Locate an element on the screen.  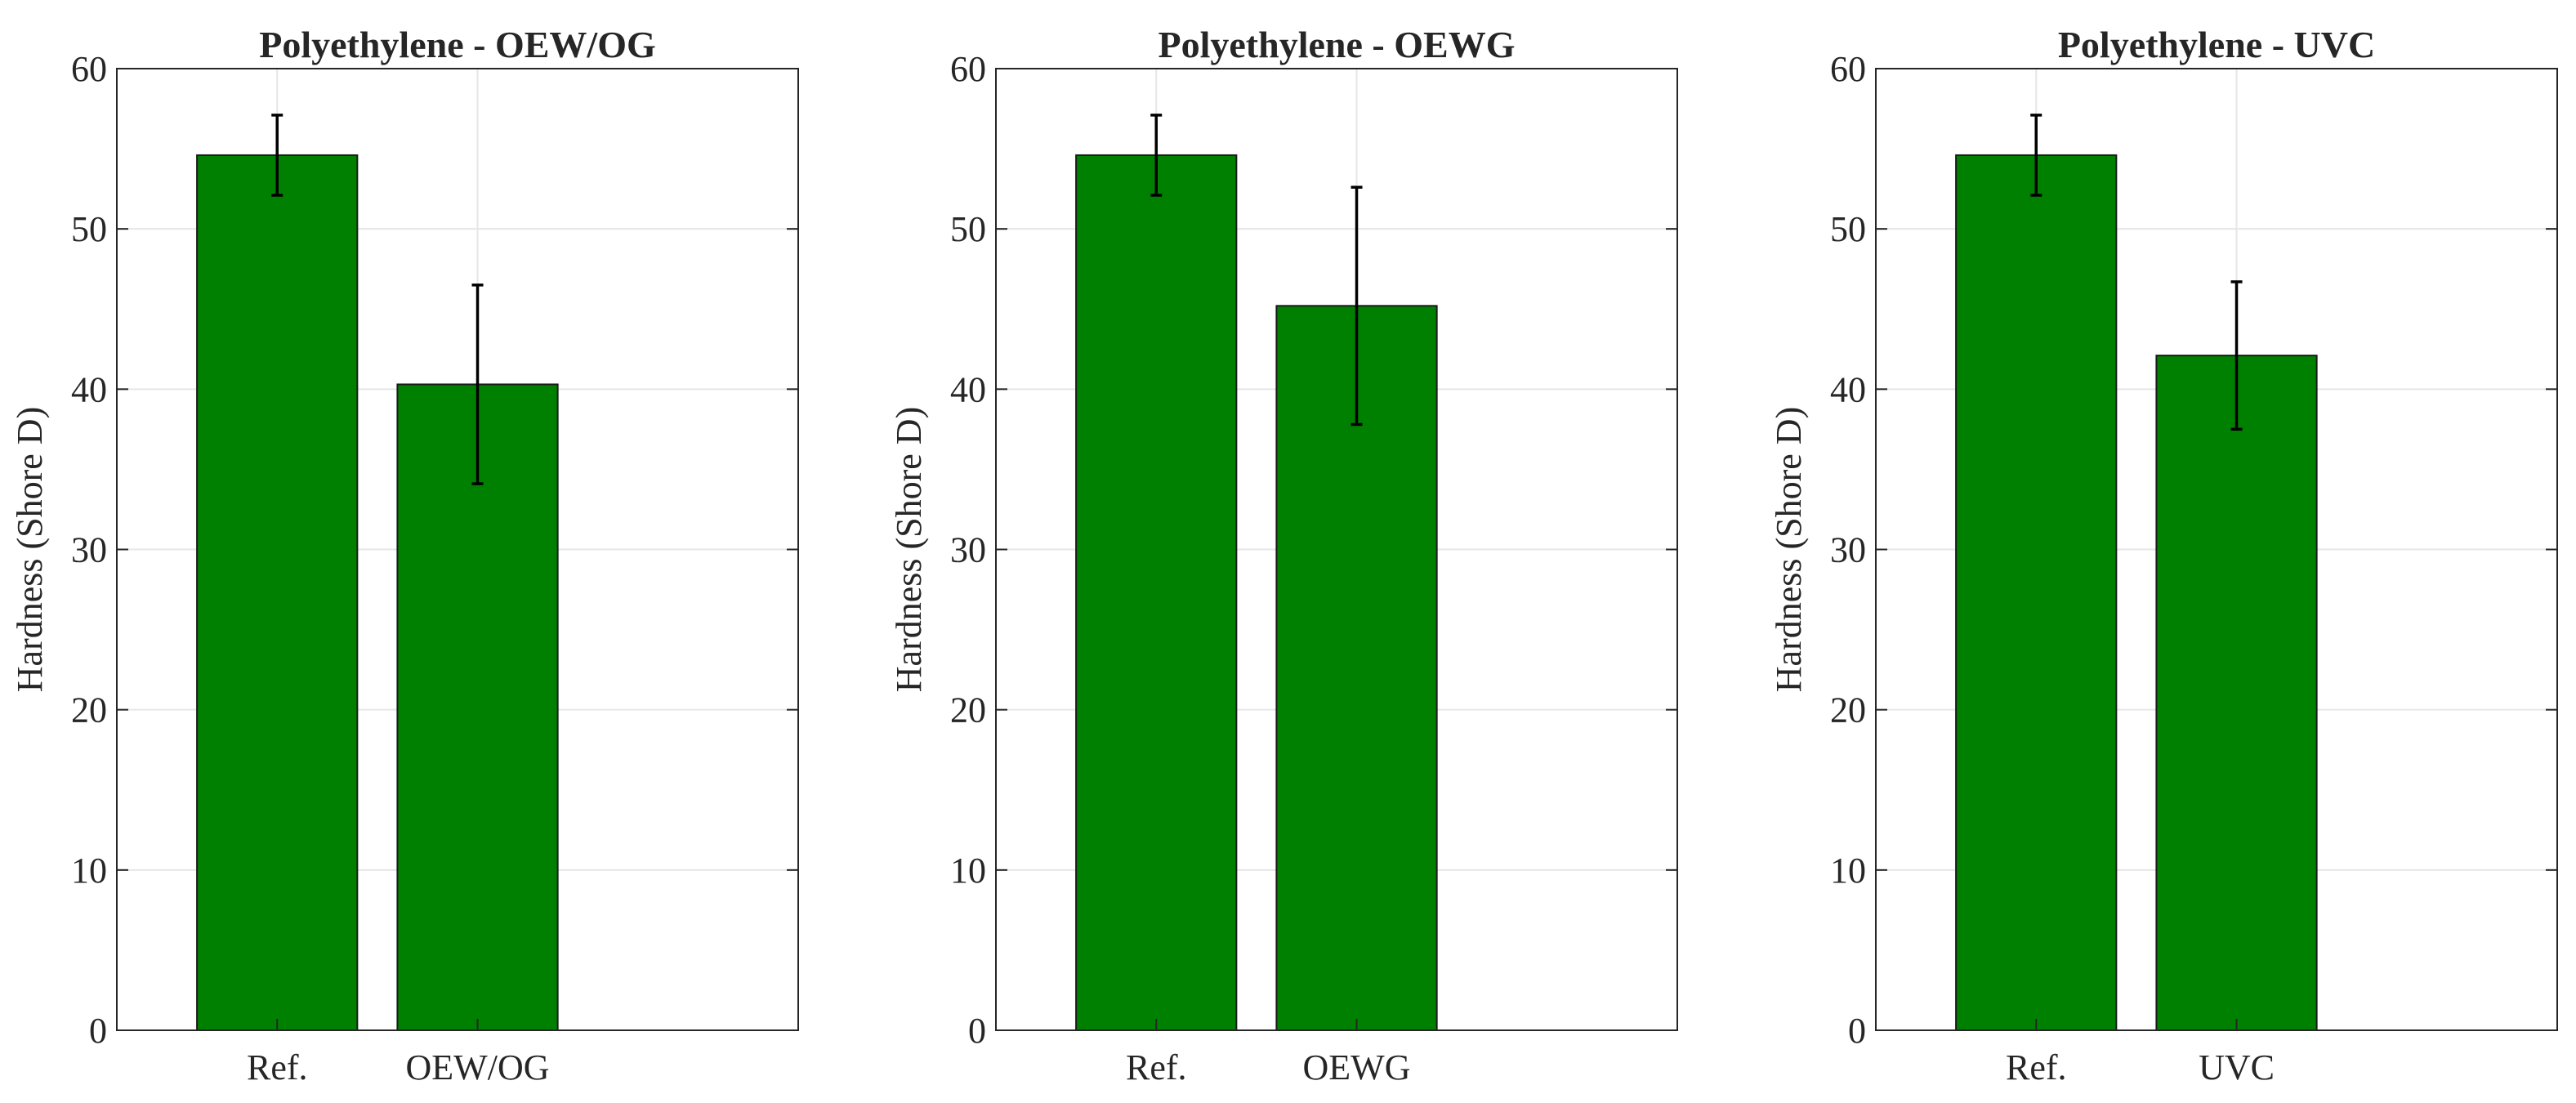
chart-title: Polyethylene - OEWG is located at coordinates (1337, 44).